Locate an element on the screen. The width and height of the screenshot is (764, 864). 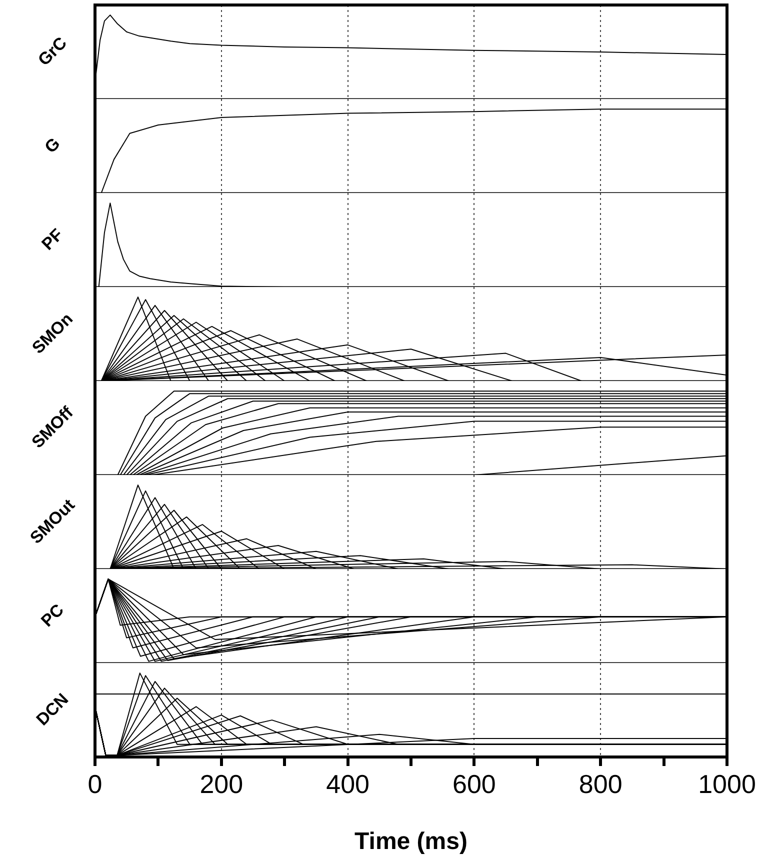
x-tick-label: 400 is located at coordinates (348, 783).